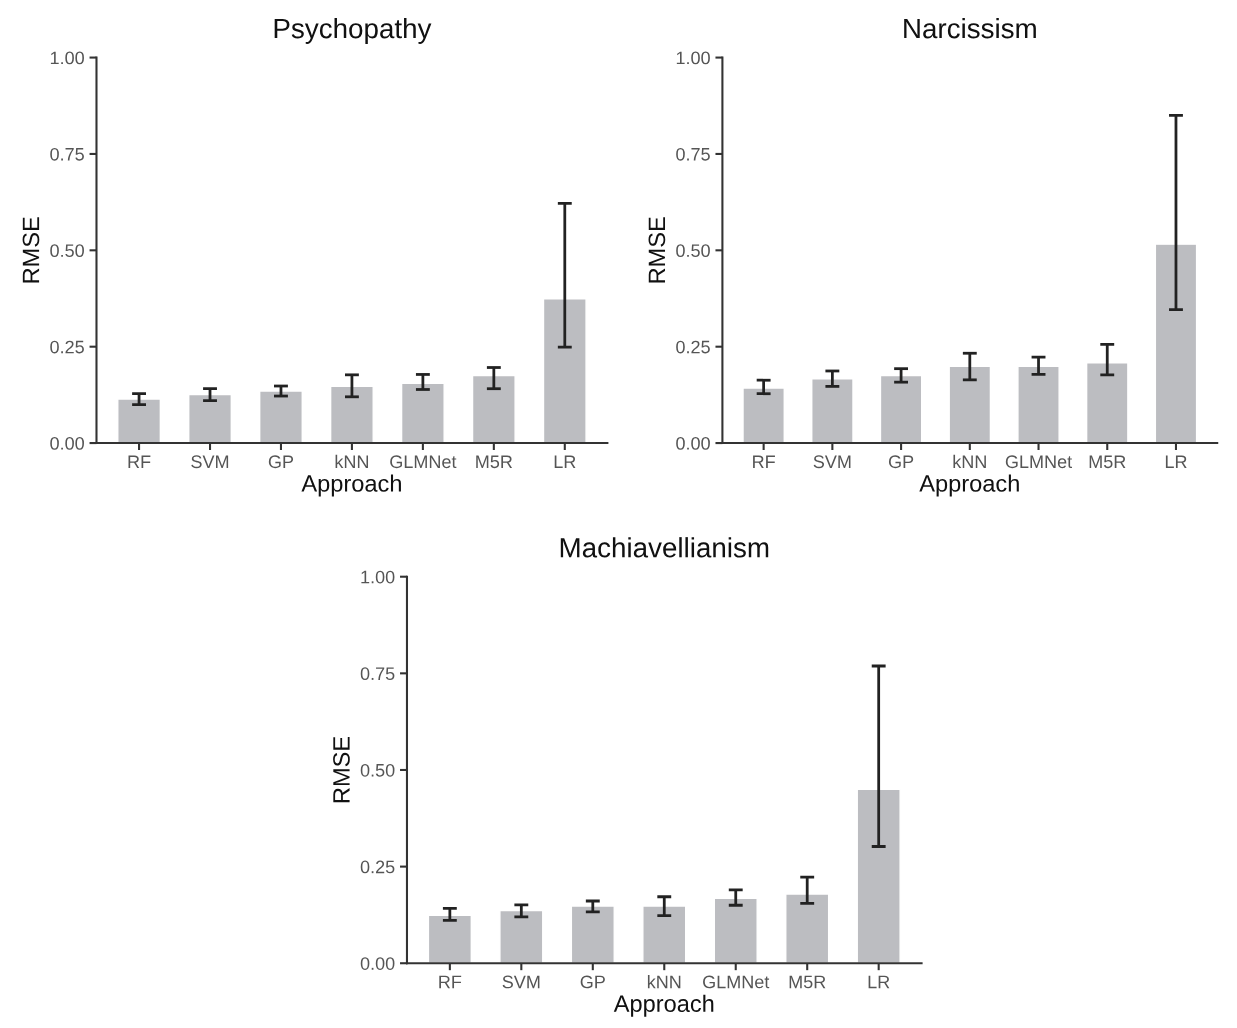 The width and height of the screenshot is (1237, 1028). I want to click on chart-title: Narcissism, so click(970, 28).